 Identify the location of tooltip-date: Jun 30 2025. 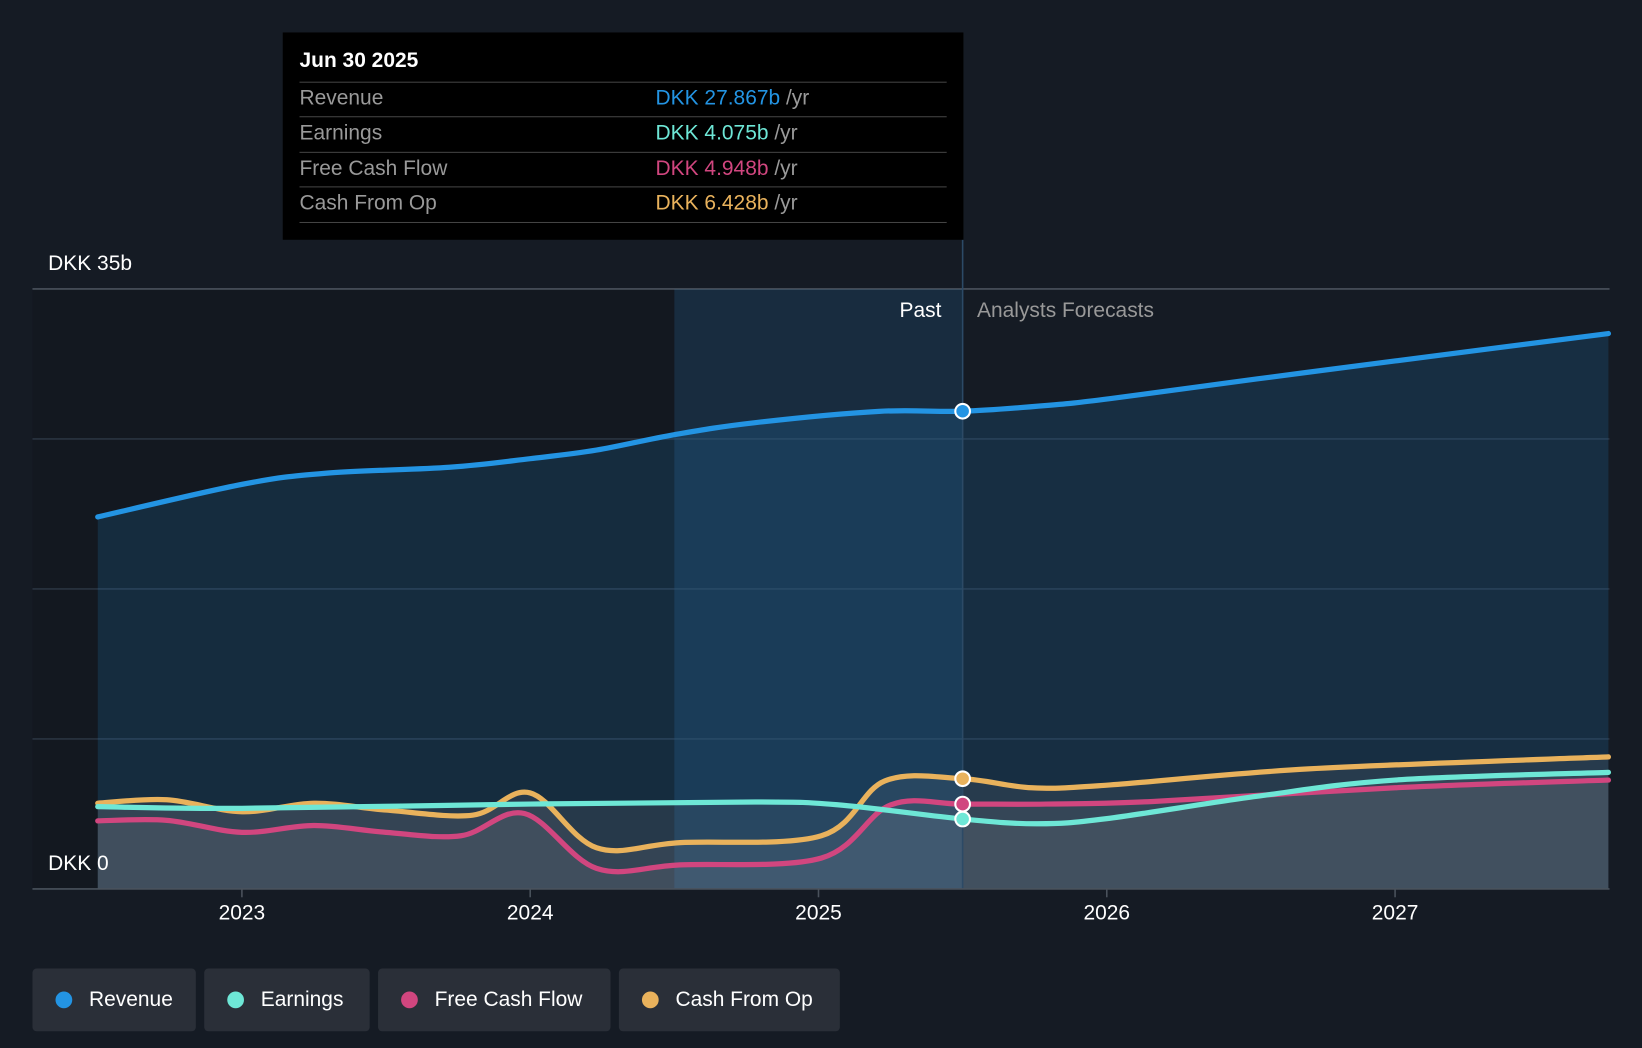
(359, 61).